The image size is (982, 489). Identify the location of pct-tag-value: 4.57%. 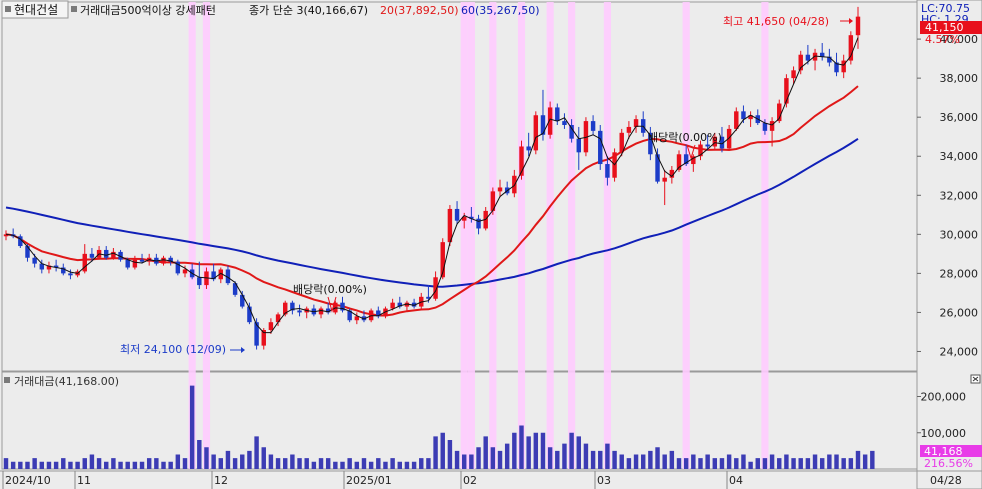
(942, 39).